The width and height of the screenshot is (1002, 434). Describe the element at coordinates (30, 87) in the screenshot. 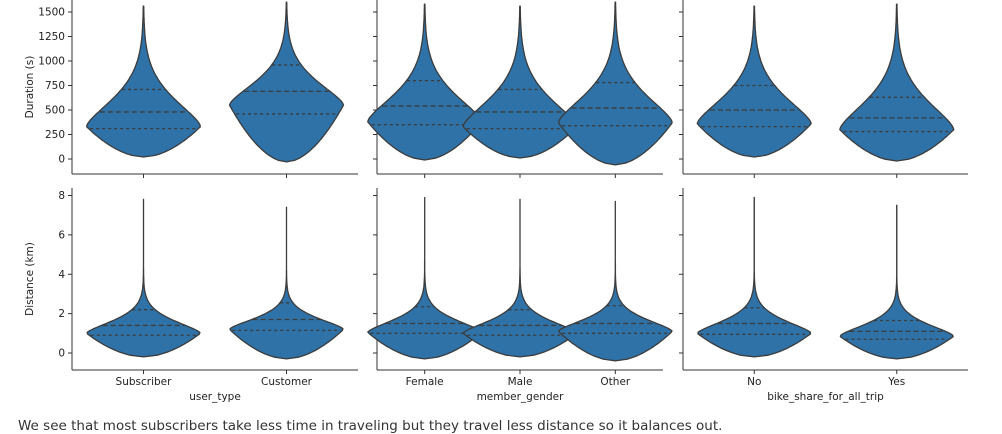

I see `y-axis-label: Duration (s)` at that location.